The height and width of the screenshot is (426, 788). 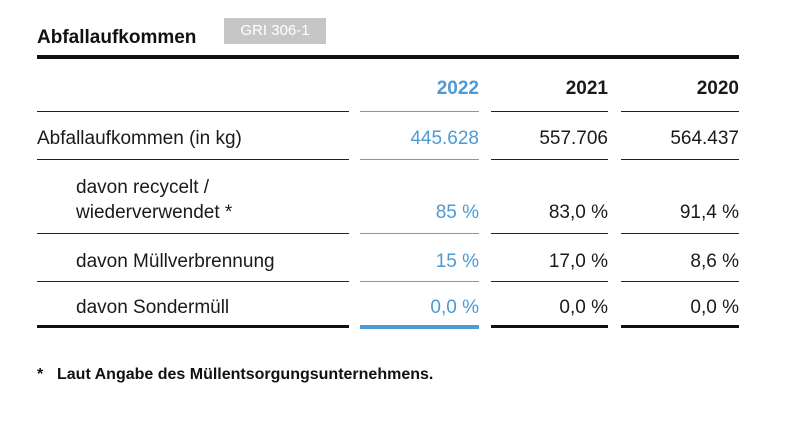 What do you see at coordinates (717, 88) in the screenshot?
I see `column-header-2020: 2020` at bounding box center [717, 88].